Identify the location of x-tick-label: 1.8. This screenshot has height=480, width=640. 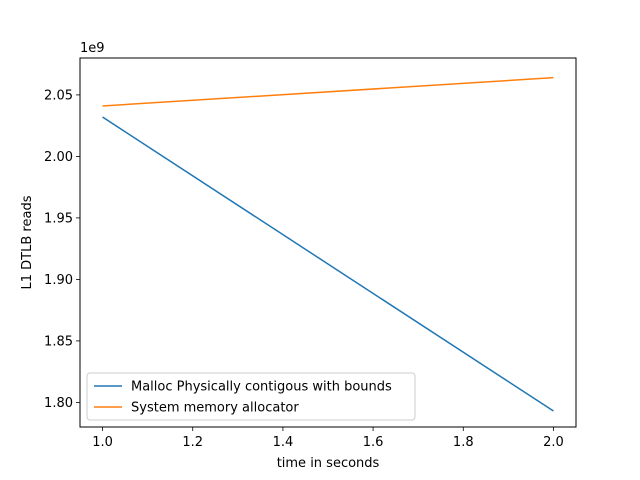
(463, 442).